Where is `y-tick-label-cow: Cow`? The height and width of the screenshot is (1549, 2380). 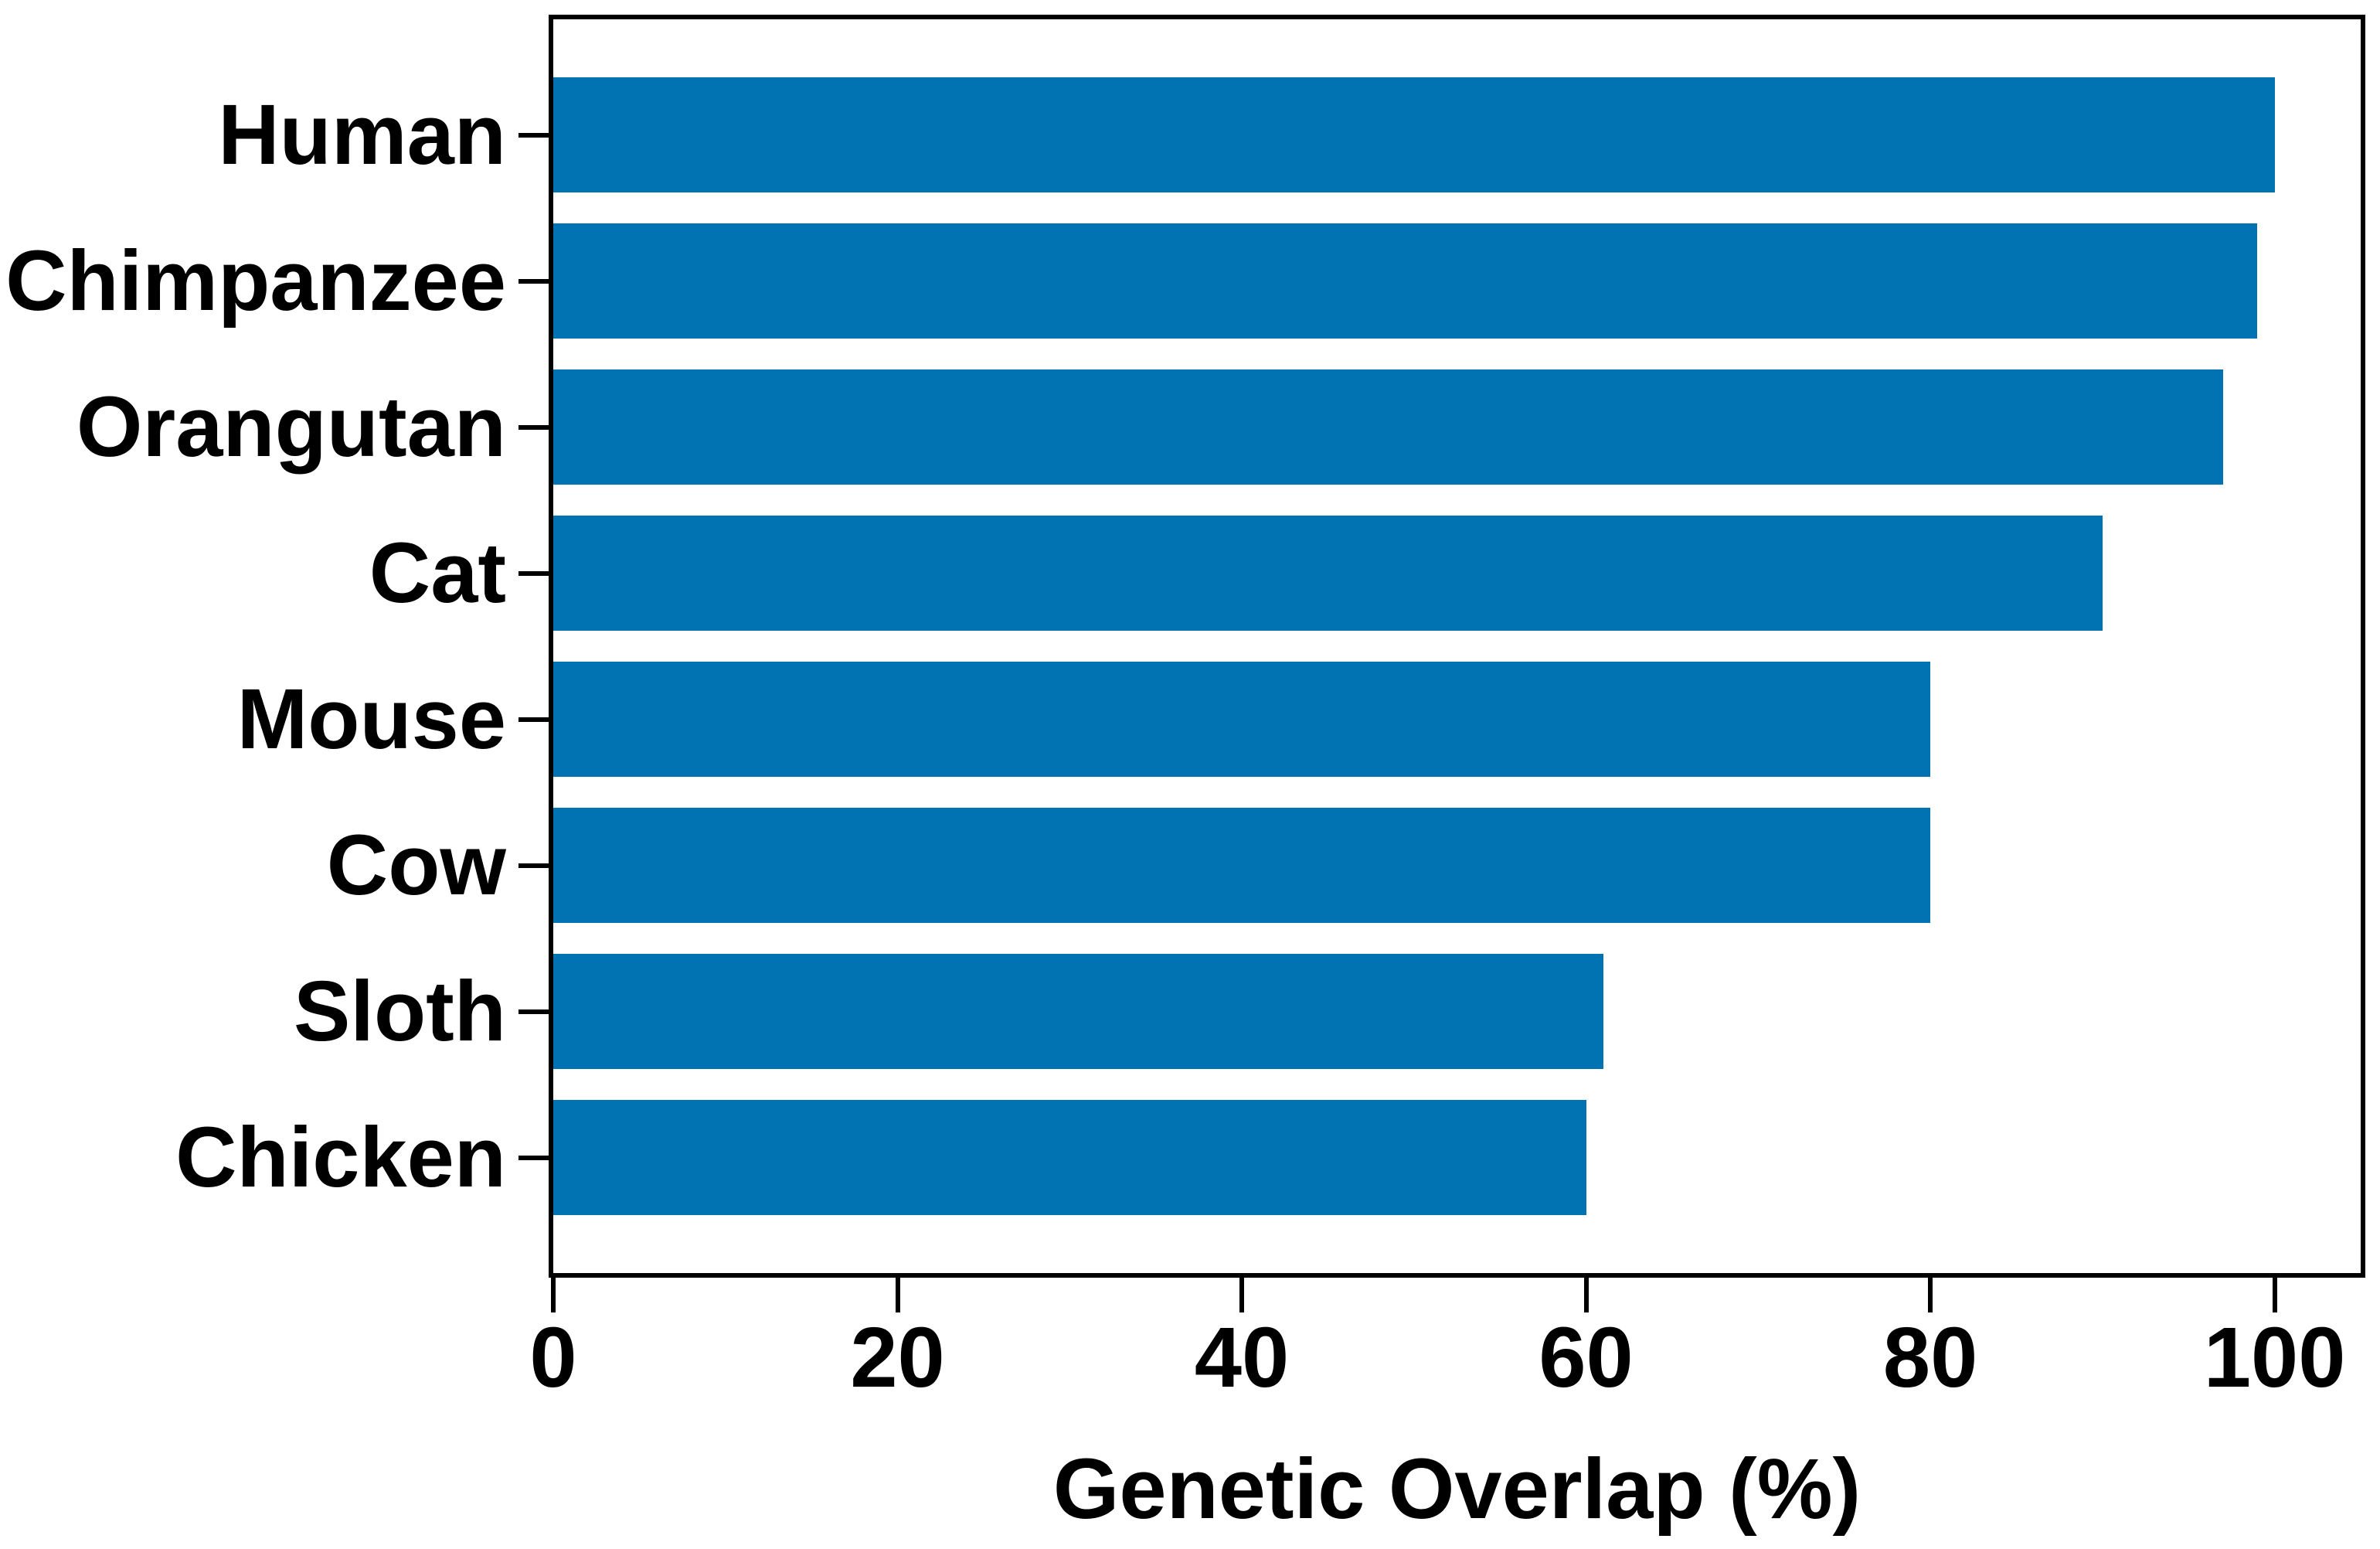 y-tick-label-cow: Cow is located at coordinates (416, 865).